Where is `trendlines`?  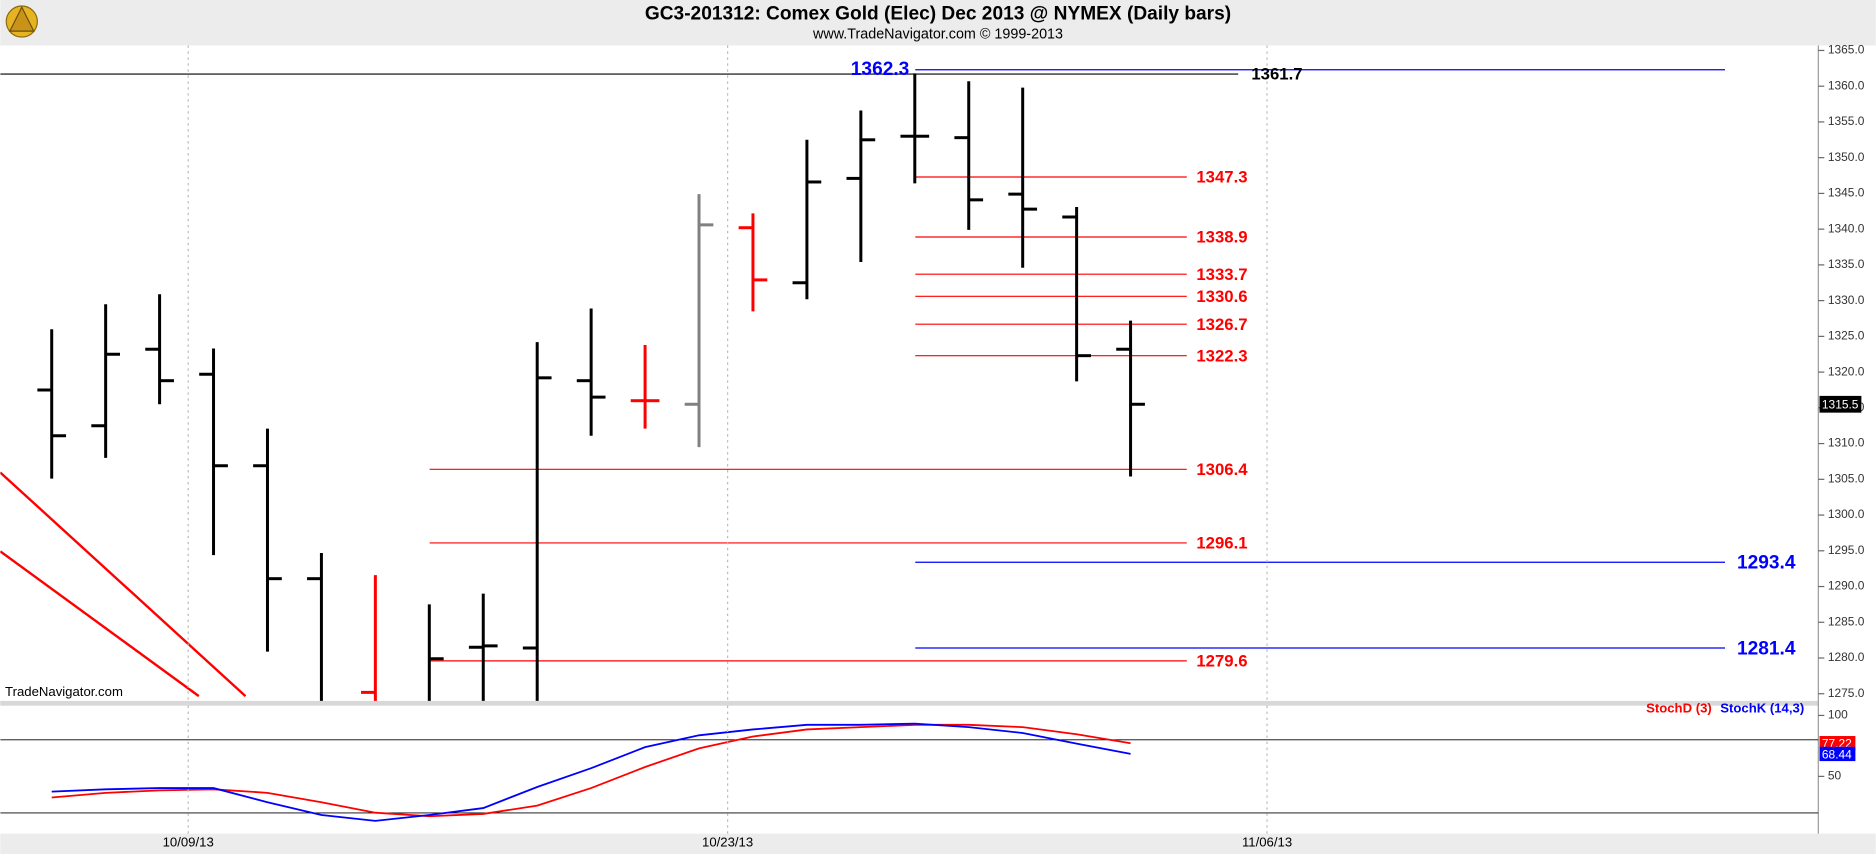 trendlines is located at coordinates (123, 584).